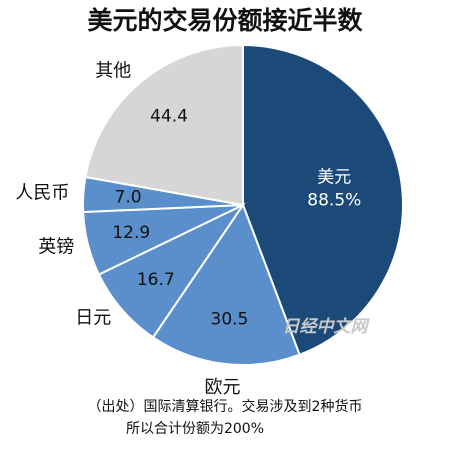 Image resolution: width=450 pixels, height=450 pixels. Describe the element at coordinates (334, 200) in the screenshot. I see `value-label: 88.5%` at that location.